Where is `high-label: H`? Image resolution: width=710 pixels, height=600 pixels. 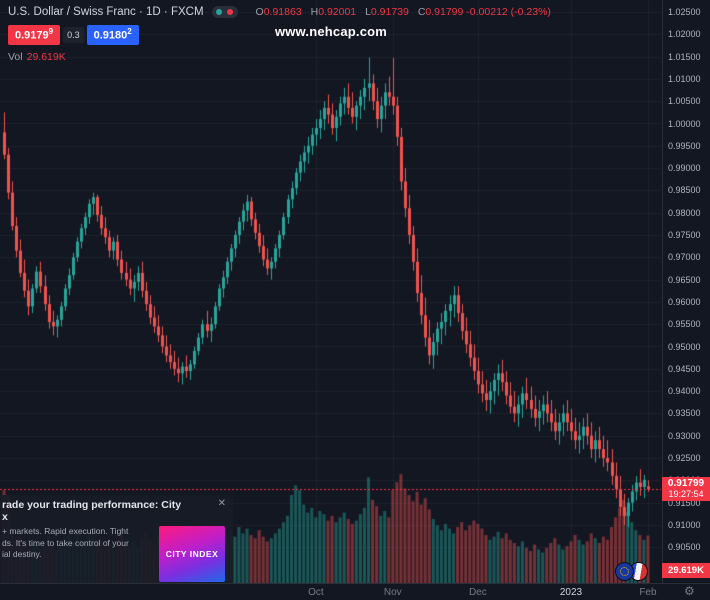
high-label: H is located at coordinates (314, 12).